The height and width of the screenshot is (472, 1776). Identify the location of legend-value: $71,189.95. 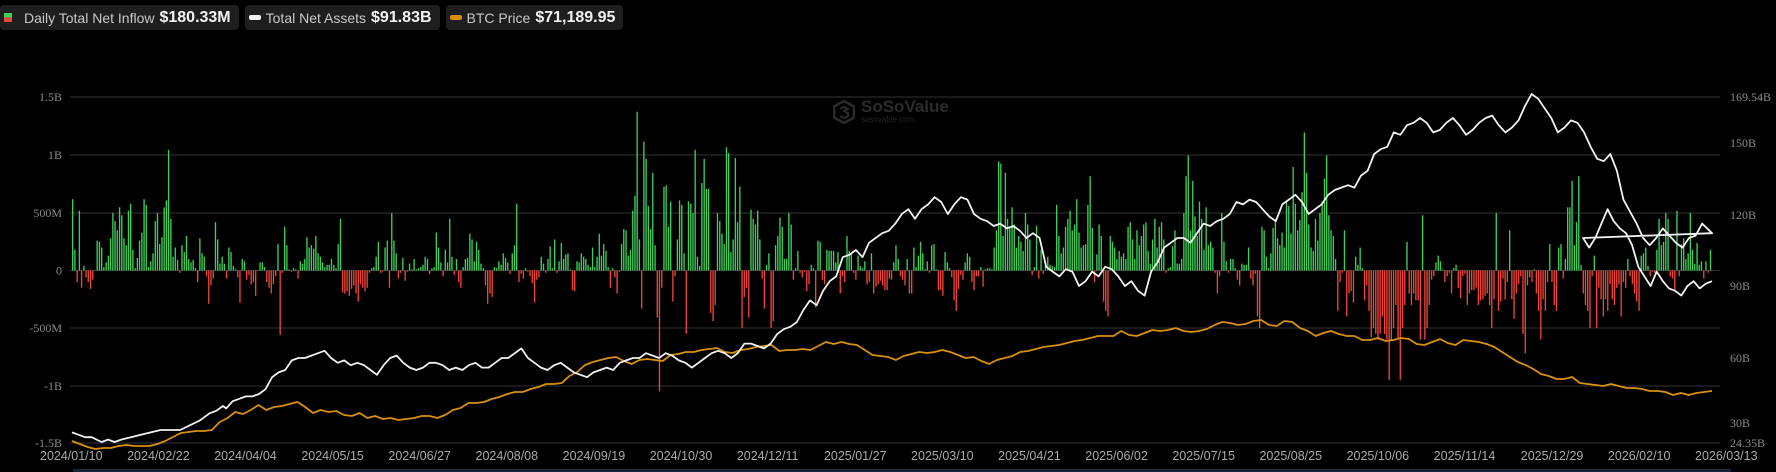
(575, 17).